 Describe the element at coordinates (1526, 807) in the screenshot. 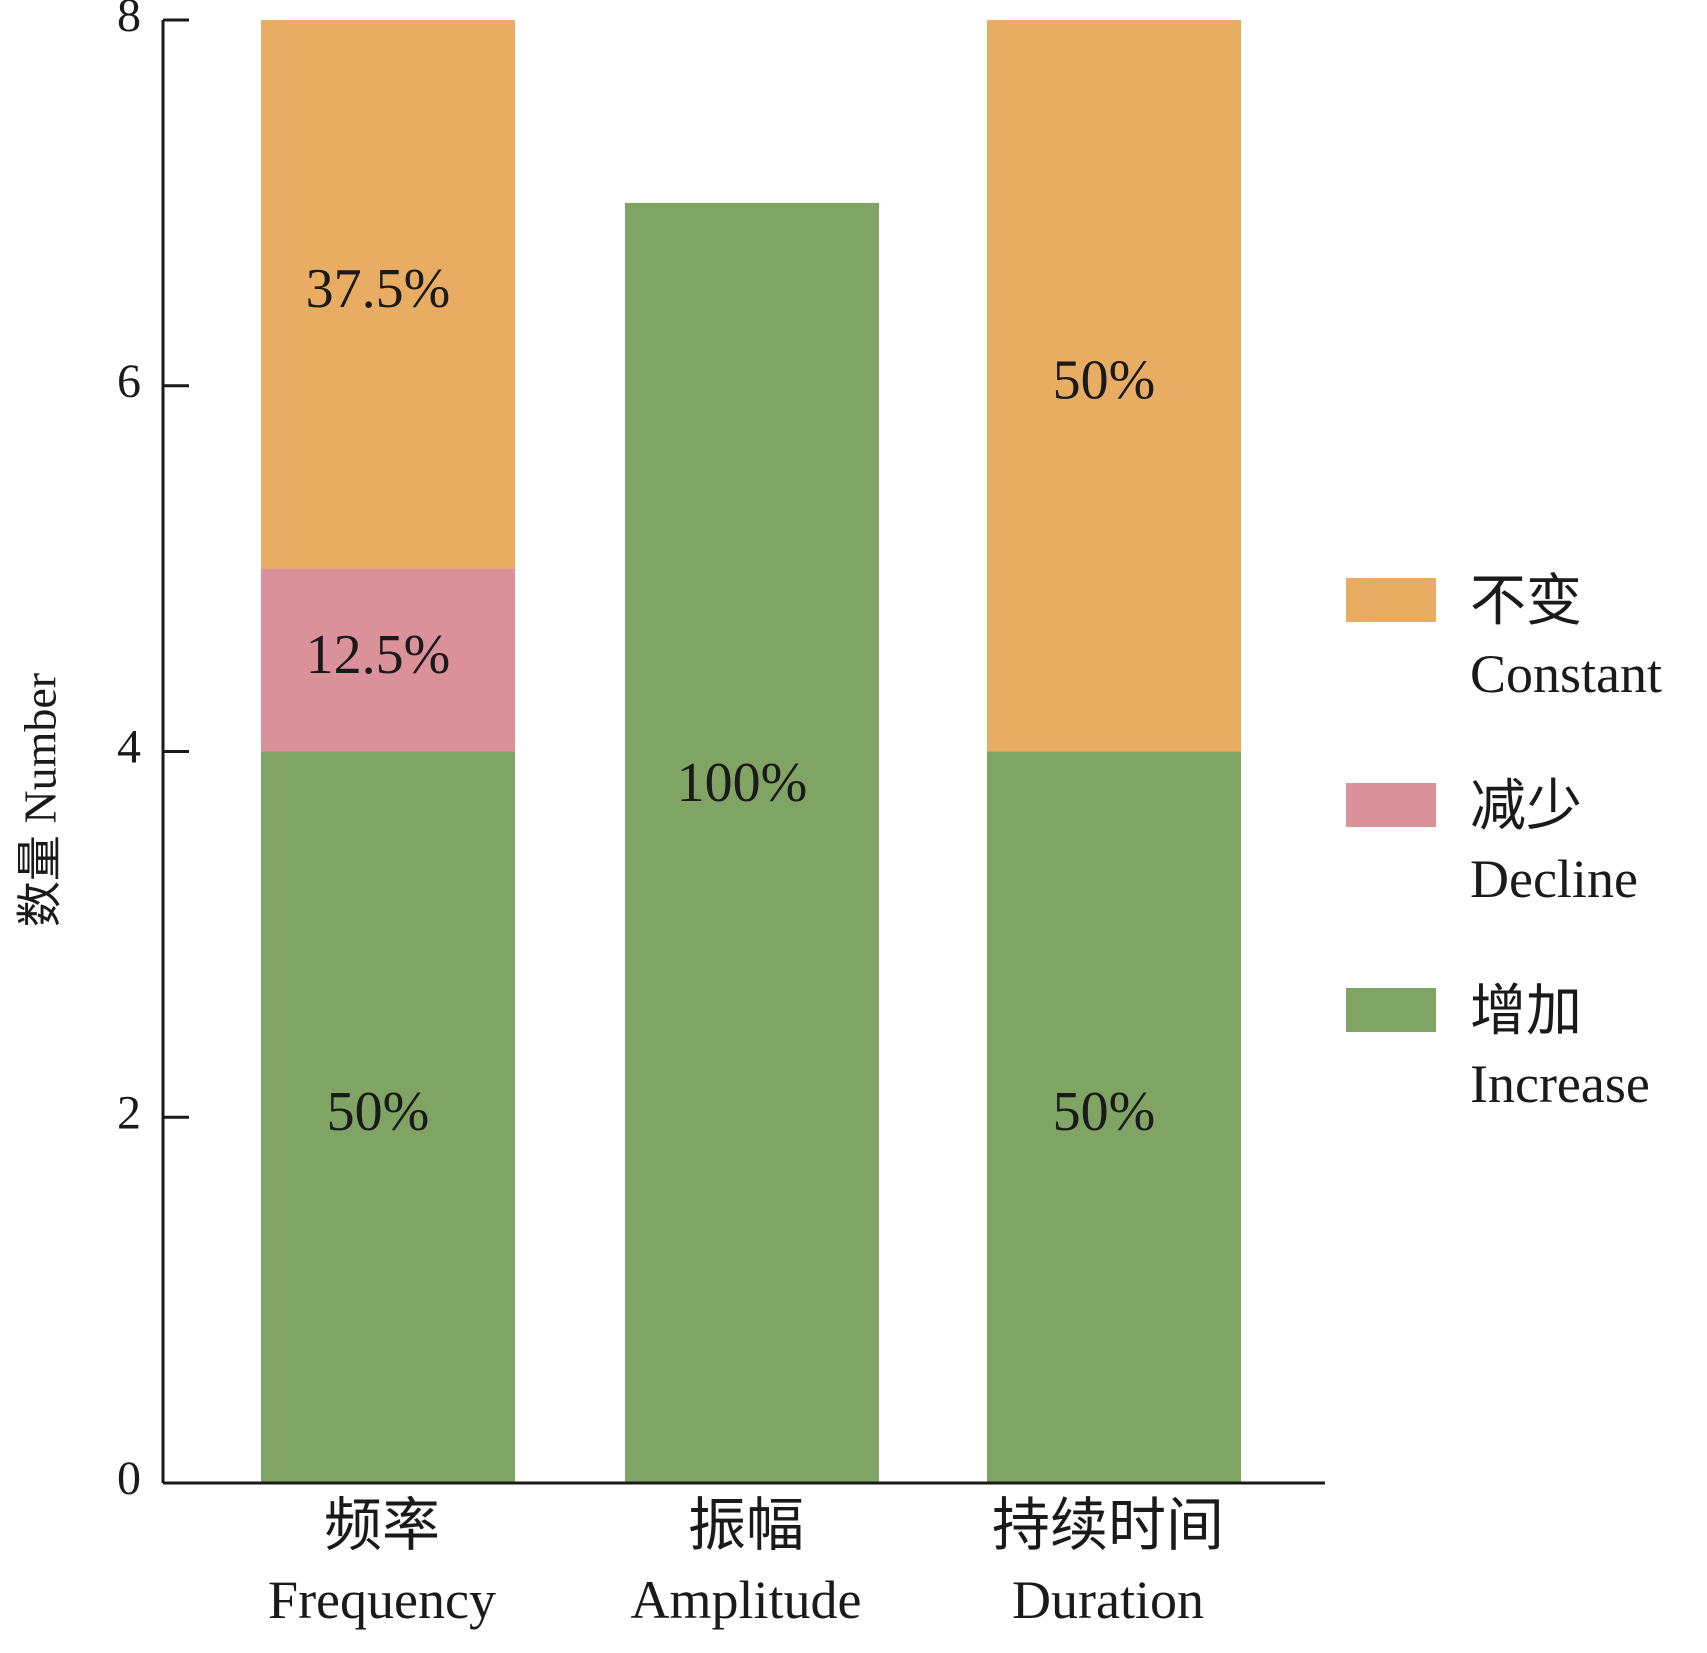

I see `legend-label-zh: 减少` at that location.